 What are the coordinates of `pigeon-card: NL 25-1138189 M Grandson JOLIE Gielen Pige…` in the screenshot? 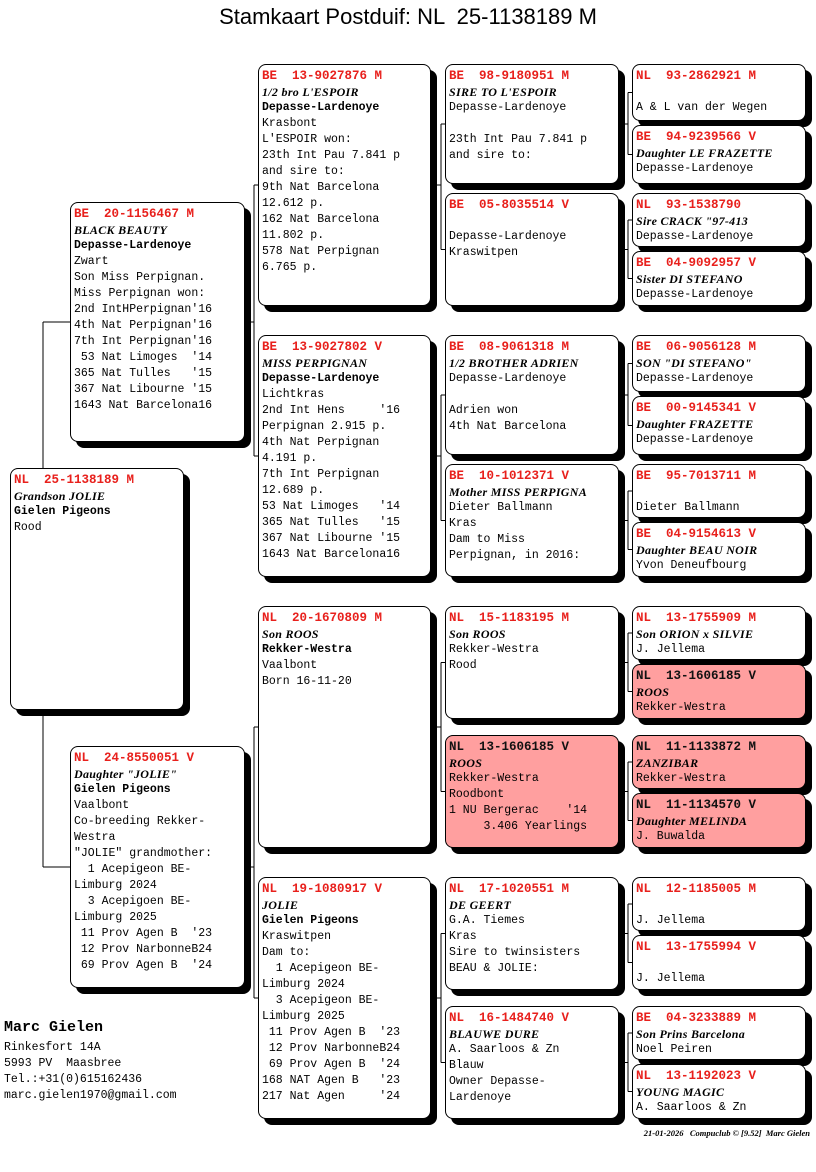 It's located at (97, 589).